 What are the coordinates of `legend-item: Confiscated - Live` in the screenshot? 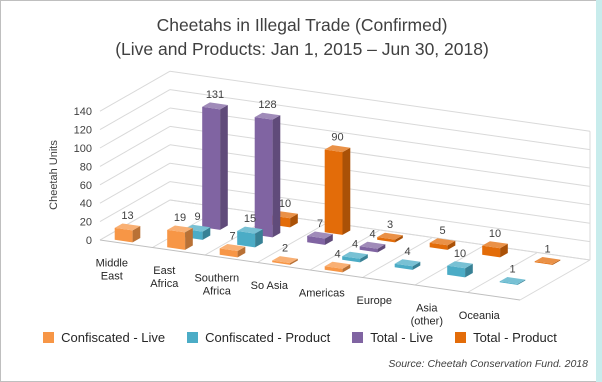 It's located at (104, 337).